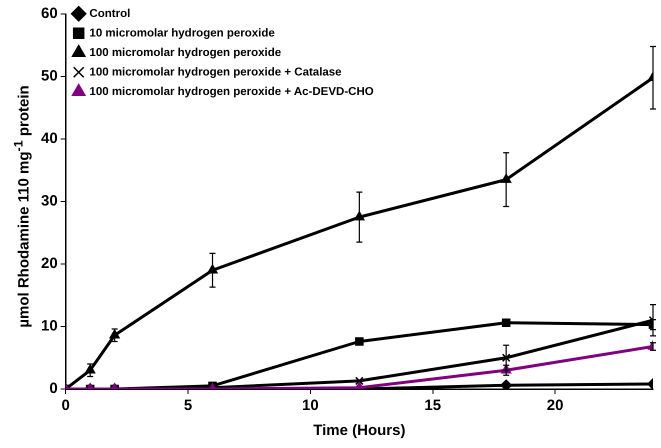 This screenshot has width=661, height=448. What do you see at coordinates (188, 405) in the screenshot?
I see `x-tick-label: 5` at bounding box center [188, 405].